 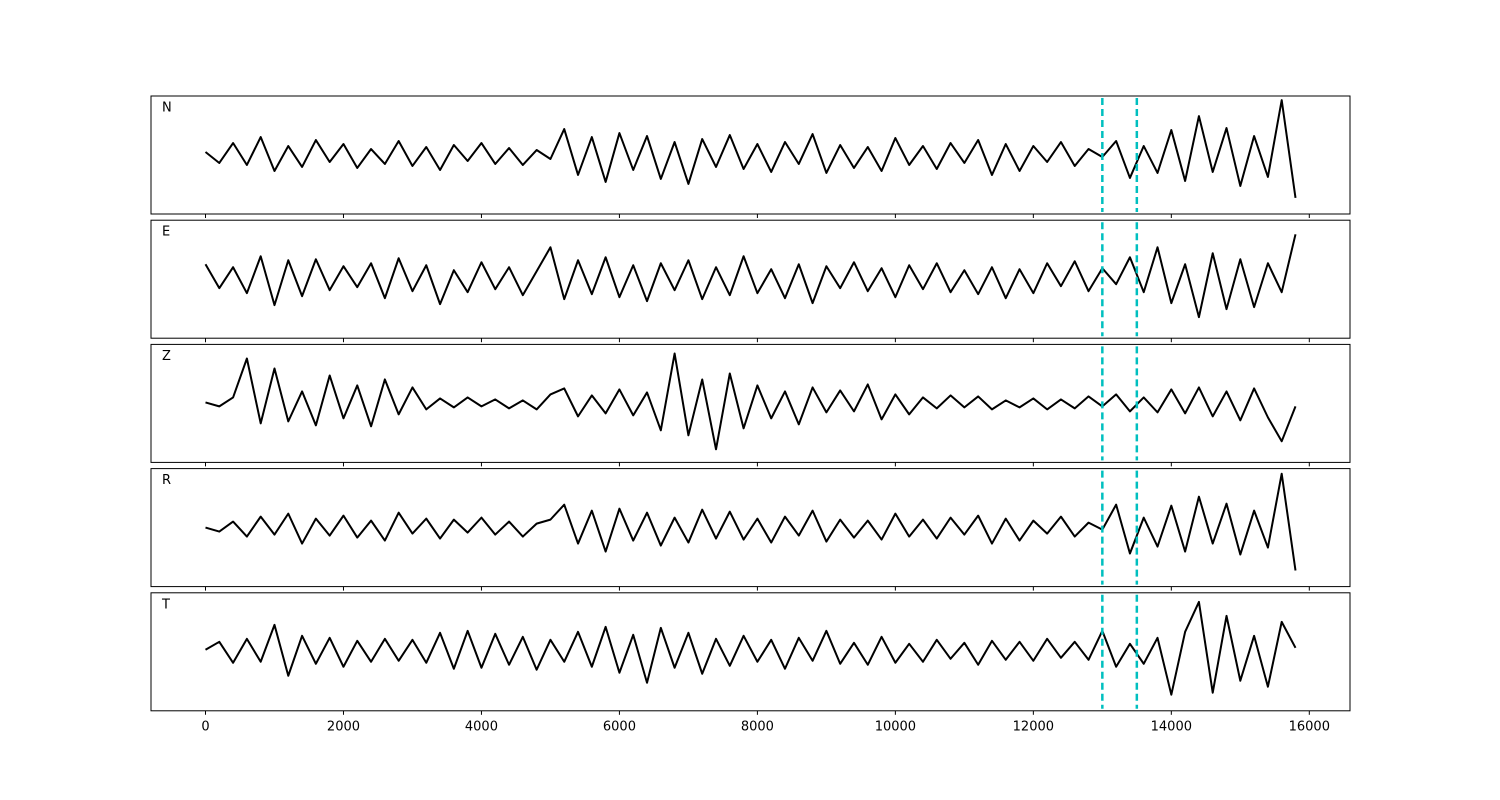 What do you see at coordinates (481, 726) in the screenshot?
I see `x-tick-label: 4000` at bounding box center [481, 726].